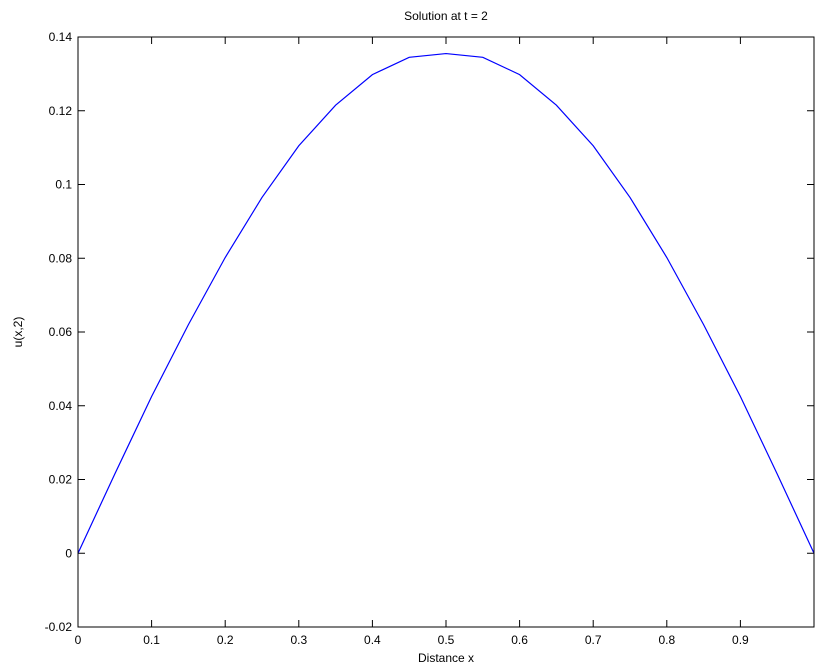  I want to click on x-tick-label: 0.2, so click(225, 640).